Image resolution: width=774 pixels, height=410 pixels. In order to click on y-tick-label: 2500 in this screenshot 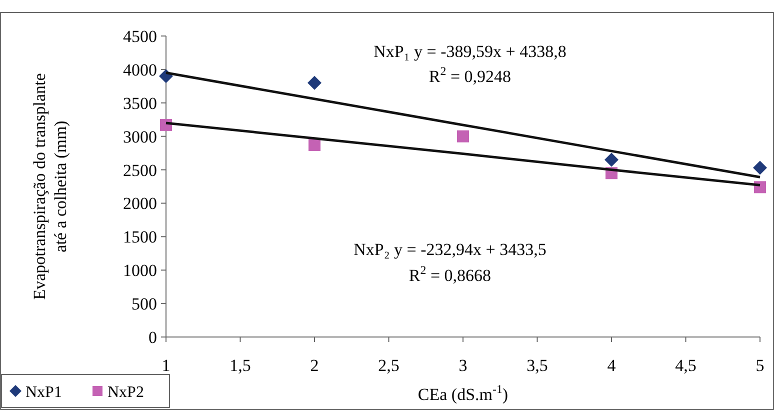, I will do `click(140, 170)`.